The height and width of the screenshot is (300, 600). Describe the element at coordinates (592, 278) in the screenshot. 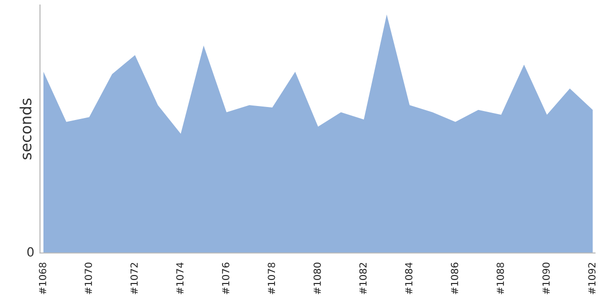

I see `x-tick-label: #1092` at that location.